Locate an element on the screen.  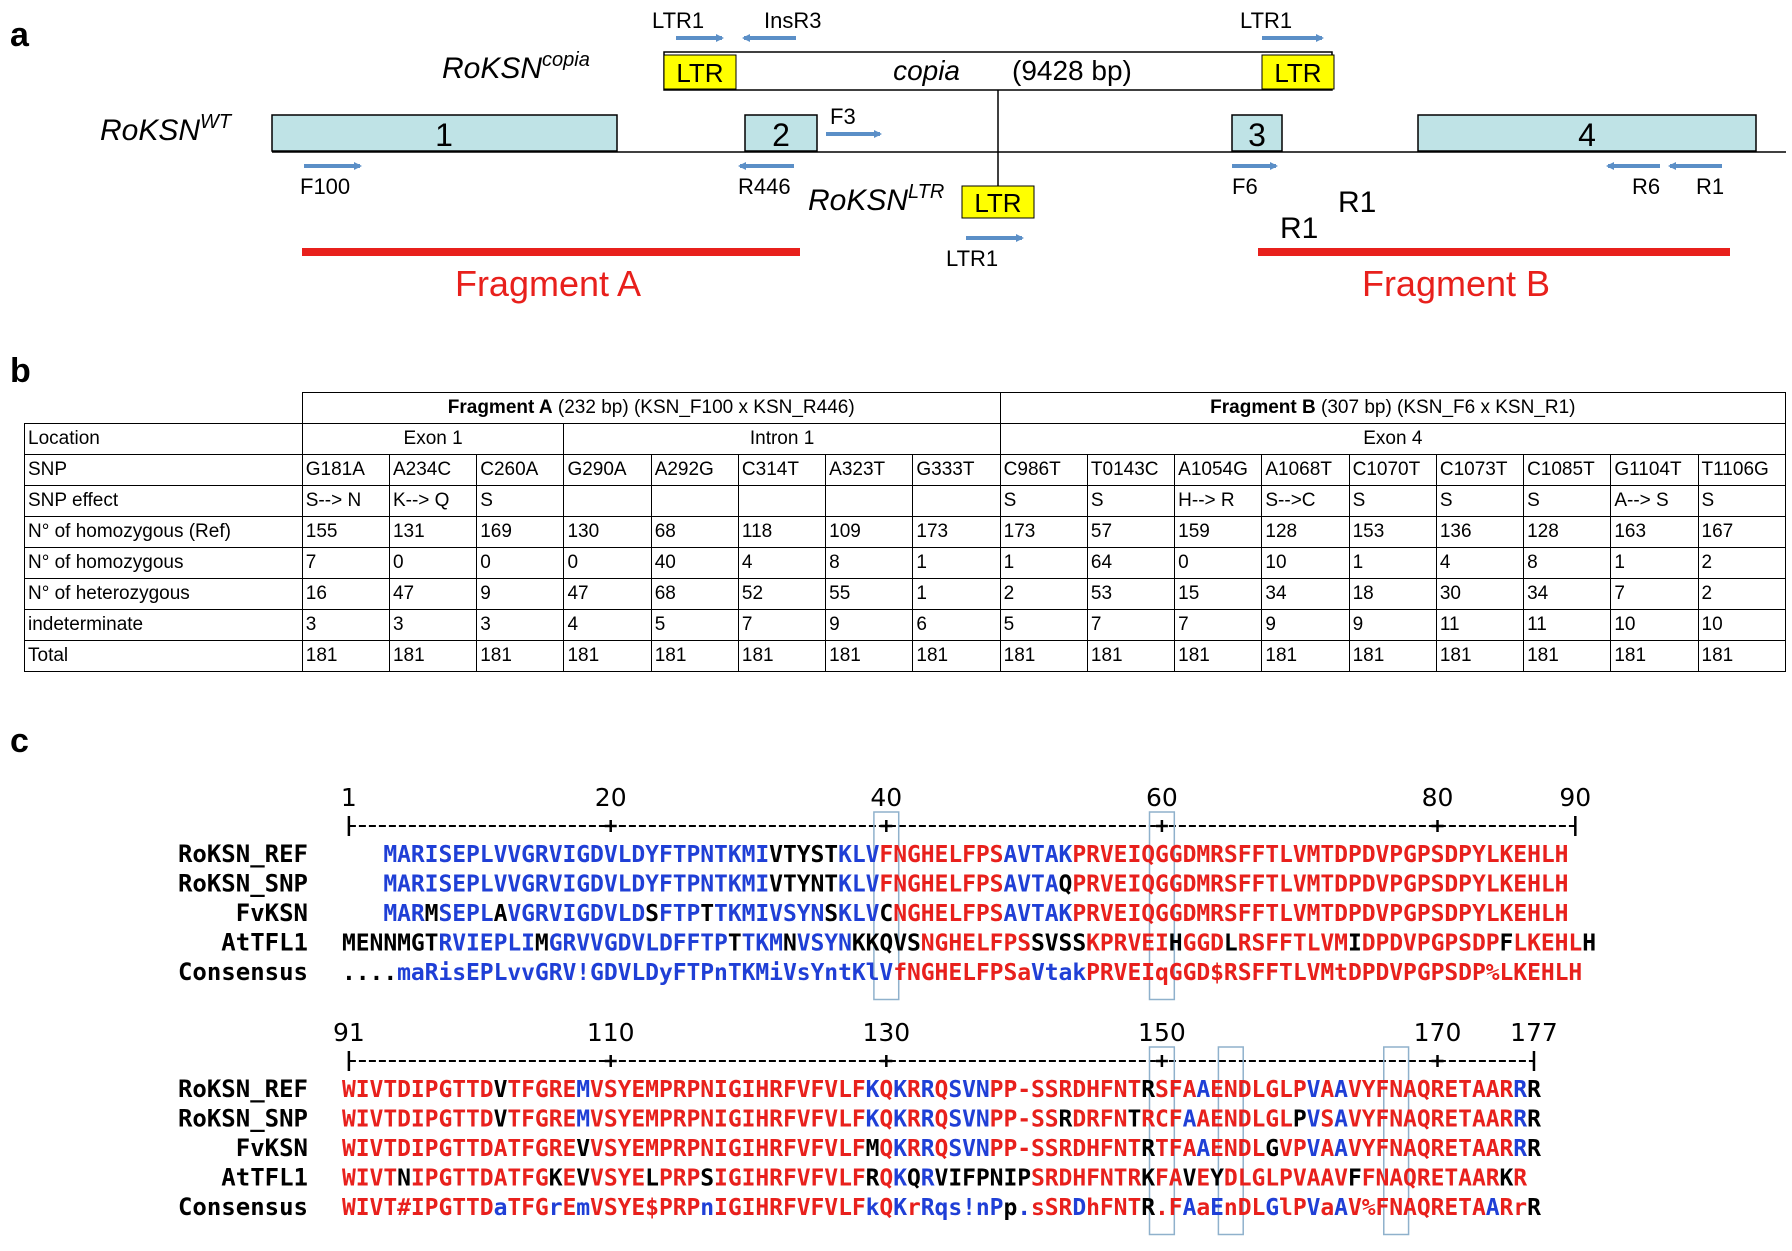
ltr-box-solo-label: LTR is located at coordinates (997, 203).